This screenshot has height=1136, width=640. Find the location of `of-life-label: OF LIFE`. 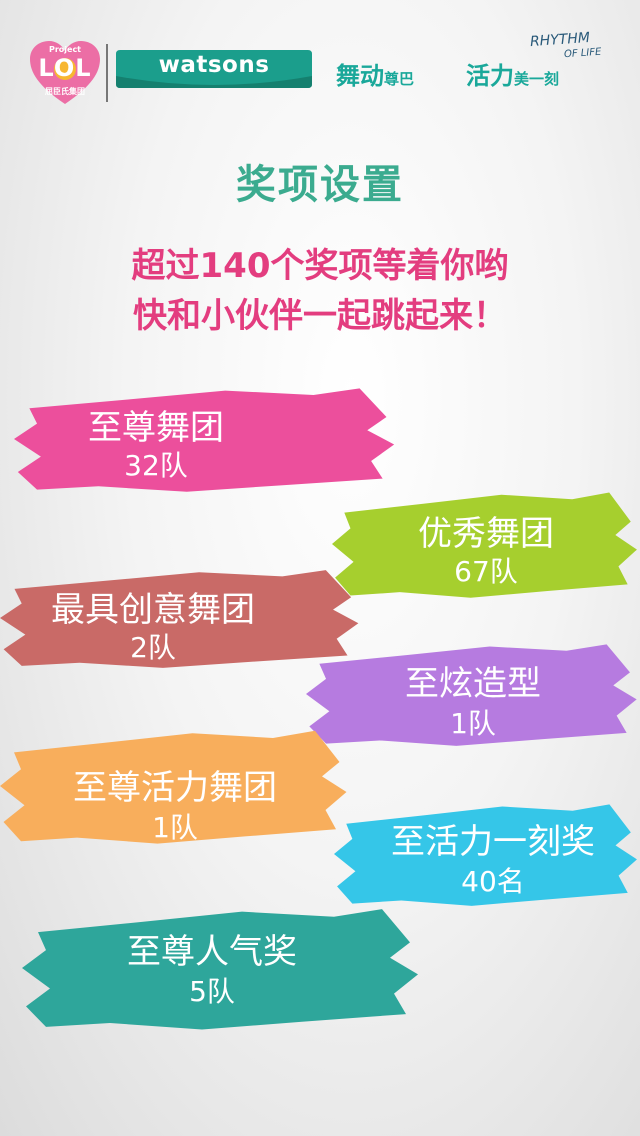

of-life-label: OF LIFE is located at coordinates (582, 53).